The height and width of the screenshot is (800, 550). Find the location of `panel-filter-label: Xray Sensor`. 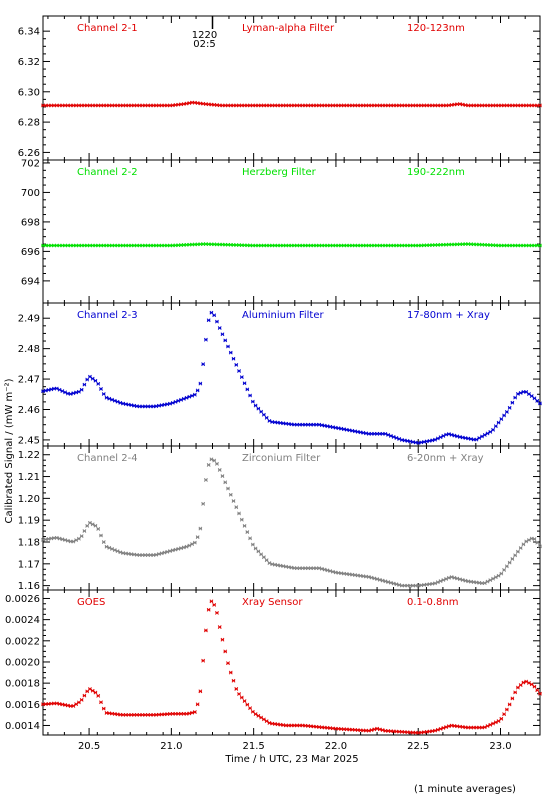

panel-filter-label: Xray Sensor is located at coordinates (272, 602).